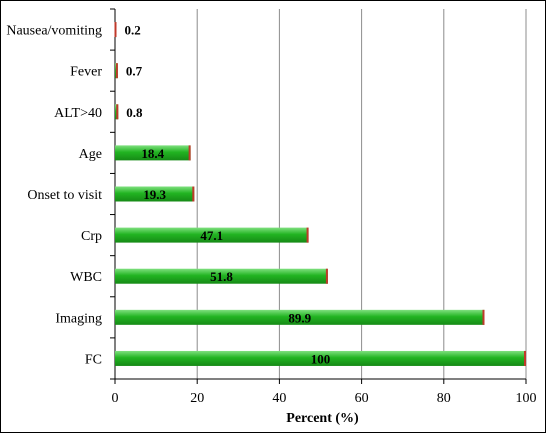  I want to click on x-tick-label: 100, so click(526, 398).